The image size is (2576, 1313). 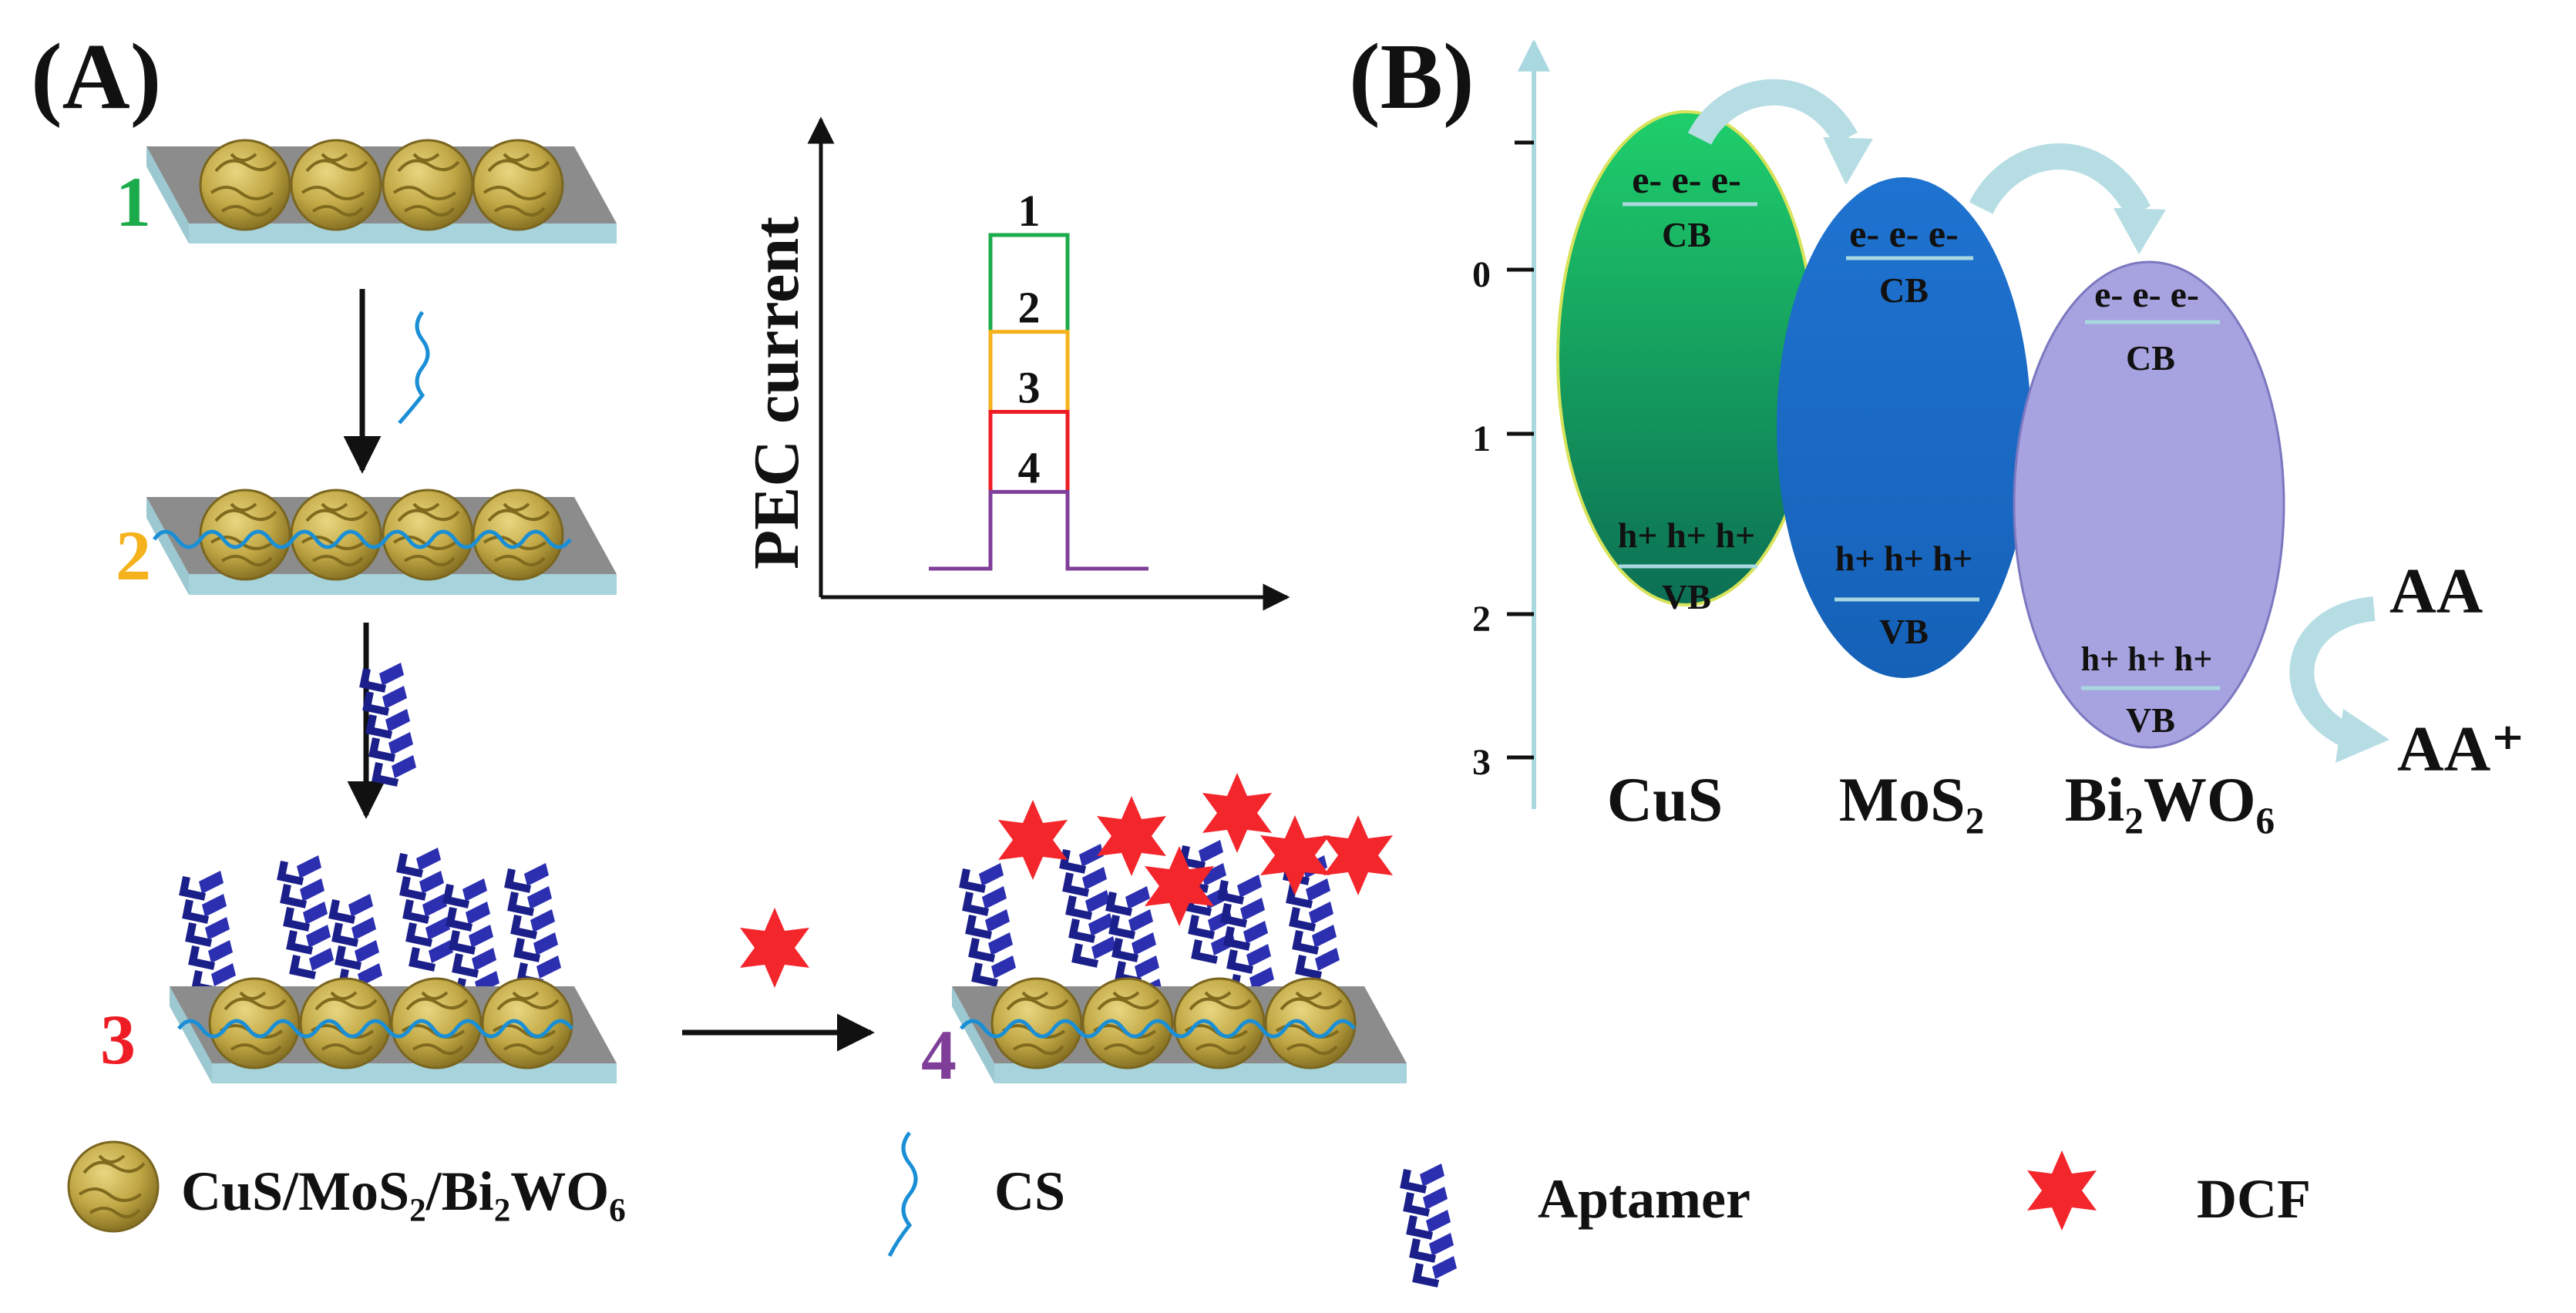 I want to click on legend-aptamer-icon, so click(x=1430, y=1224).